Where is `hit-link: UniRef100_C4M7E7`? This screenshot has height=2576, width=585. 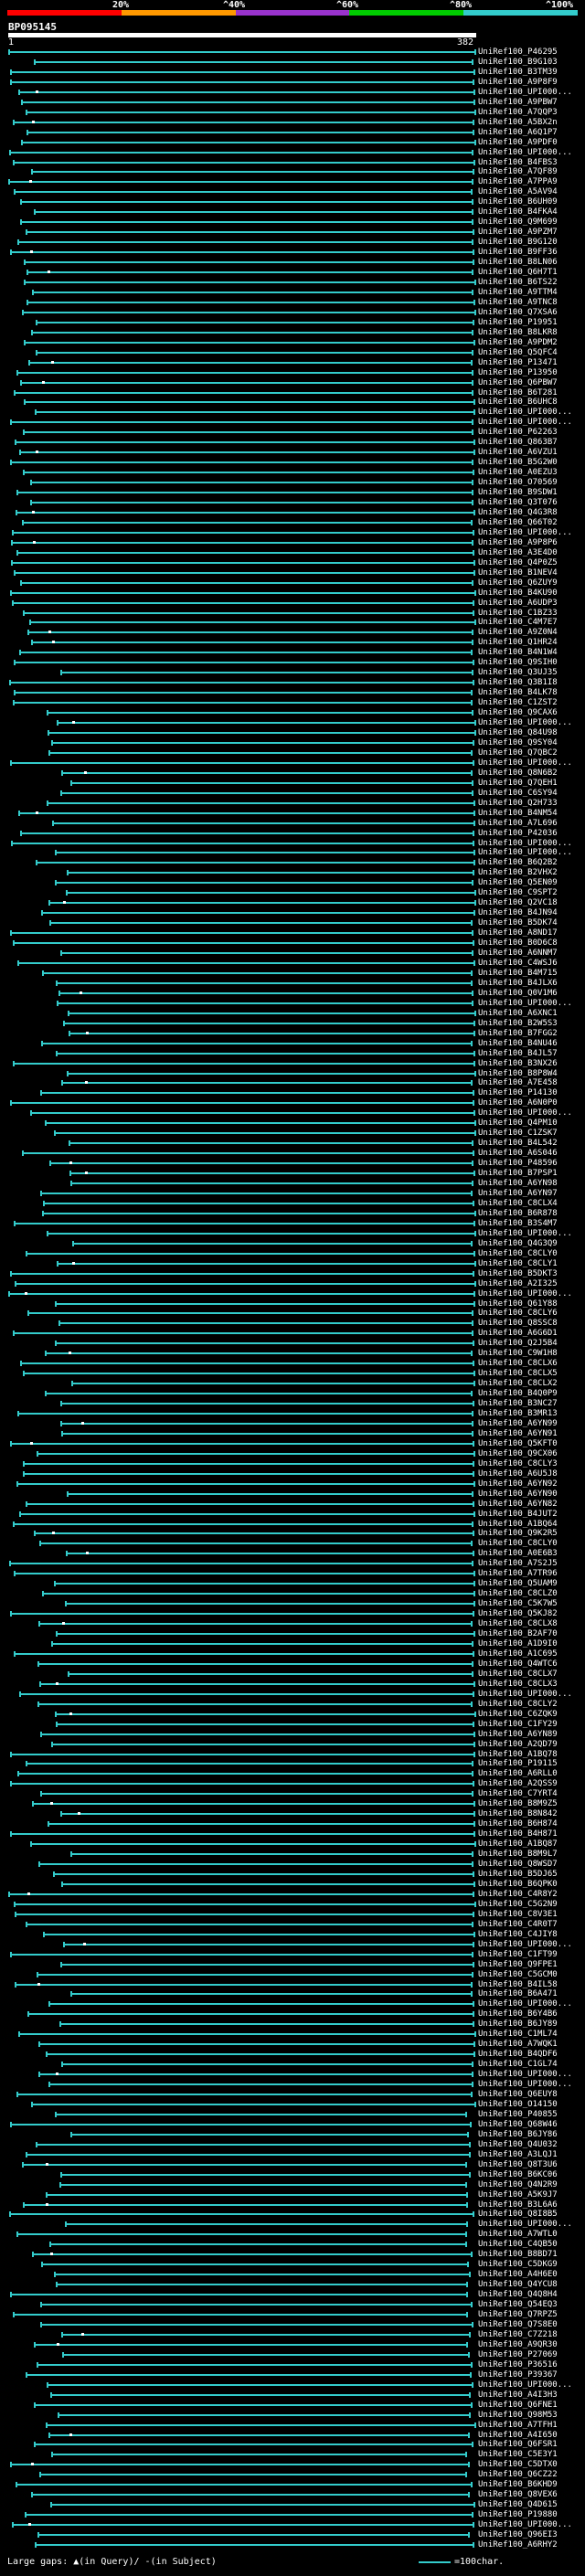 hit-link: UniRef100_C4M7E7 is located at coordinates (518, 623).